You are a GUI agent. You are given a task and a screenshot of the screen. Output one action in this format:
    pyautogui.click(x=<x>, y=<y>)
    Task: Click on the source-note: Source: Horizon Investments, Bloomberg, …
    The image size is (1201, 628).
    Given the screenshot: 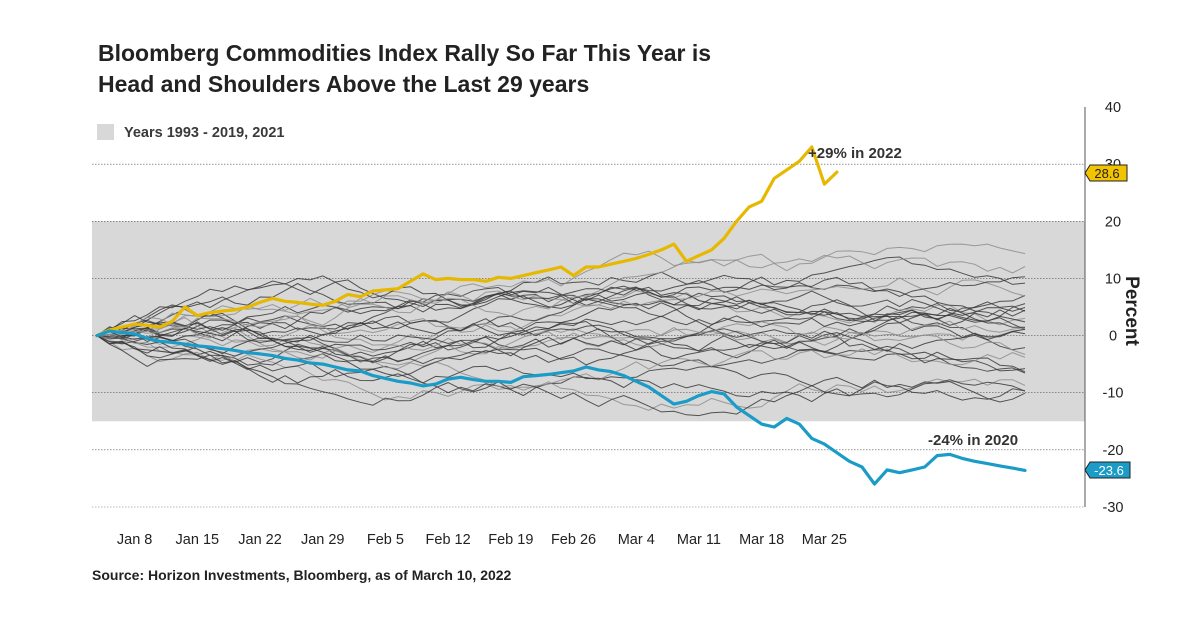 What is the action you would take?
    pyautogui.click(x=302, y=575)
    